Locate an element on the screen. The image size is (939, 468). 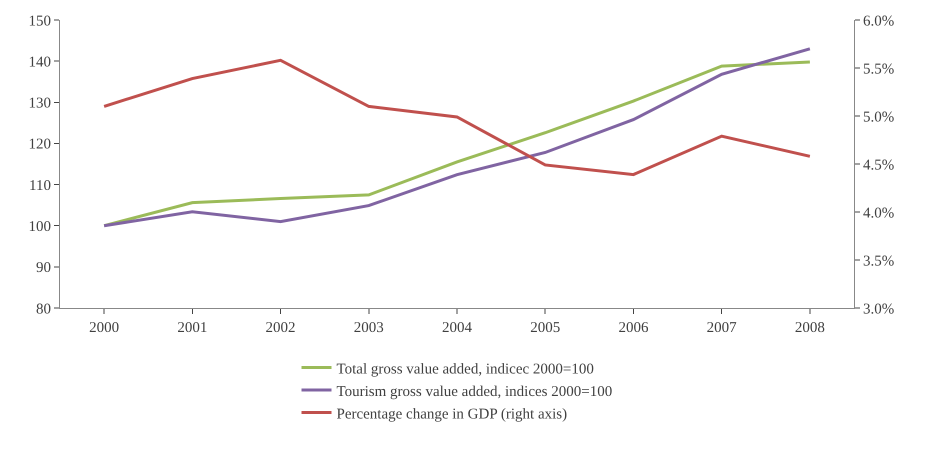
y-tick-label: 110 is located at coordinates (40, 186).